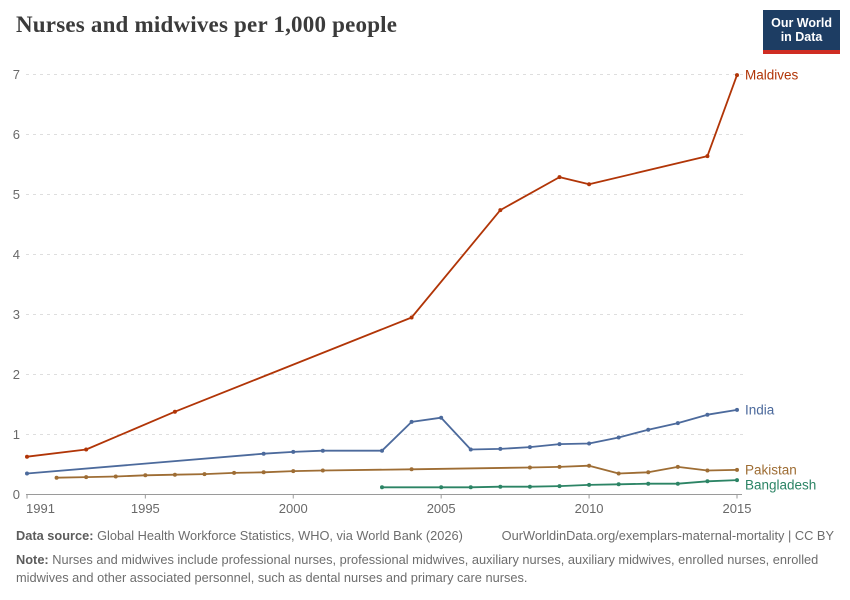 The width and height of the screenshot is (850, 600). I want to click on y-tick-label: 6, so click(16, 134).